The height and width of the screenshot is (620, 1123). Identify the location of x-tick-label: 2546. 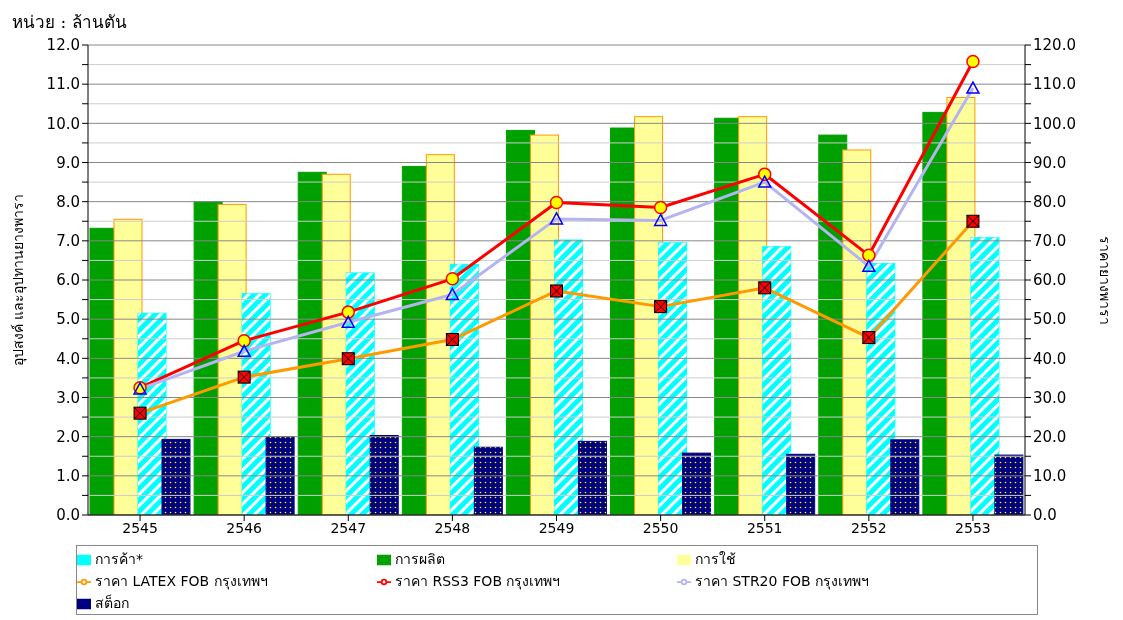
(244, 527).